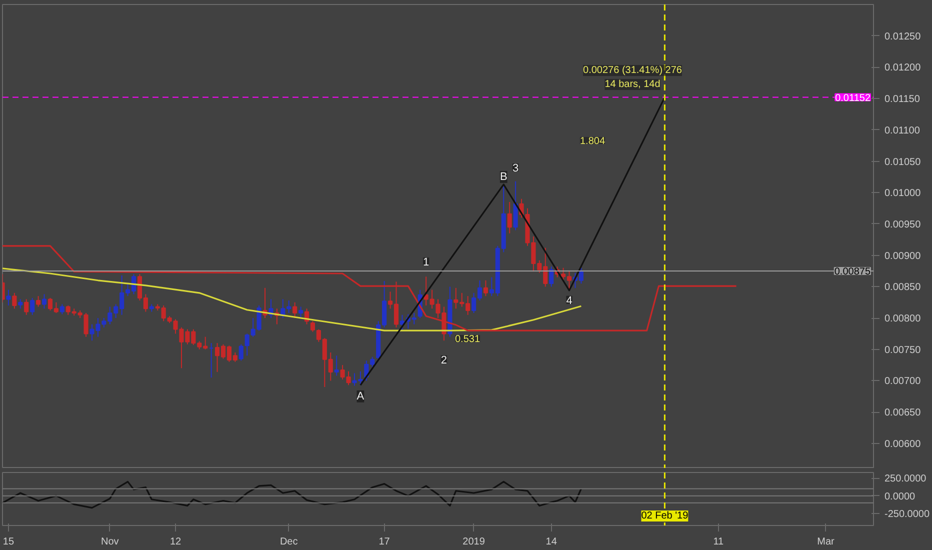  What do you see at coordinates (907, 514) in the screenshot?
I see `y-tick-label: -250.0000` at bounding box center [907, 514].